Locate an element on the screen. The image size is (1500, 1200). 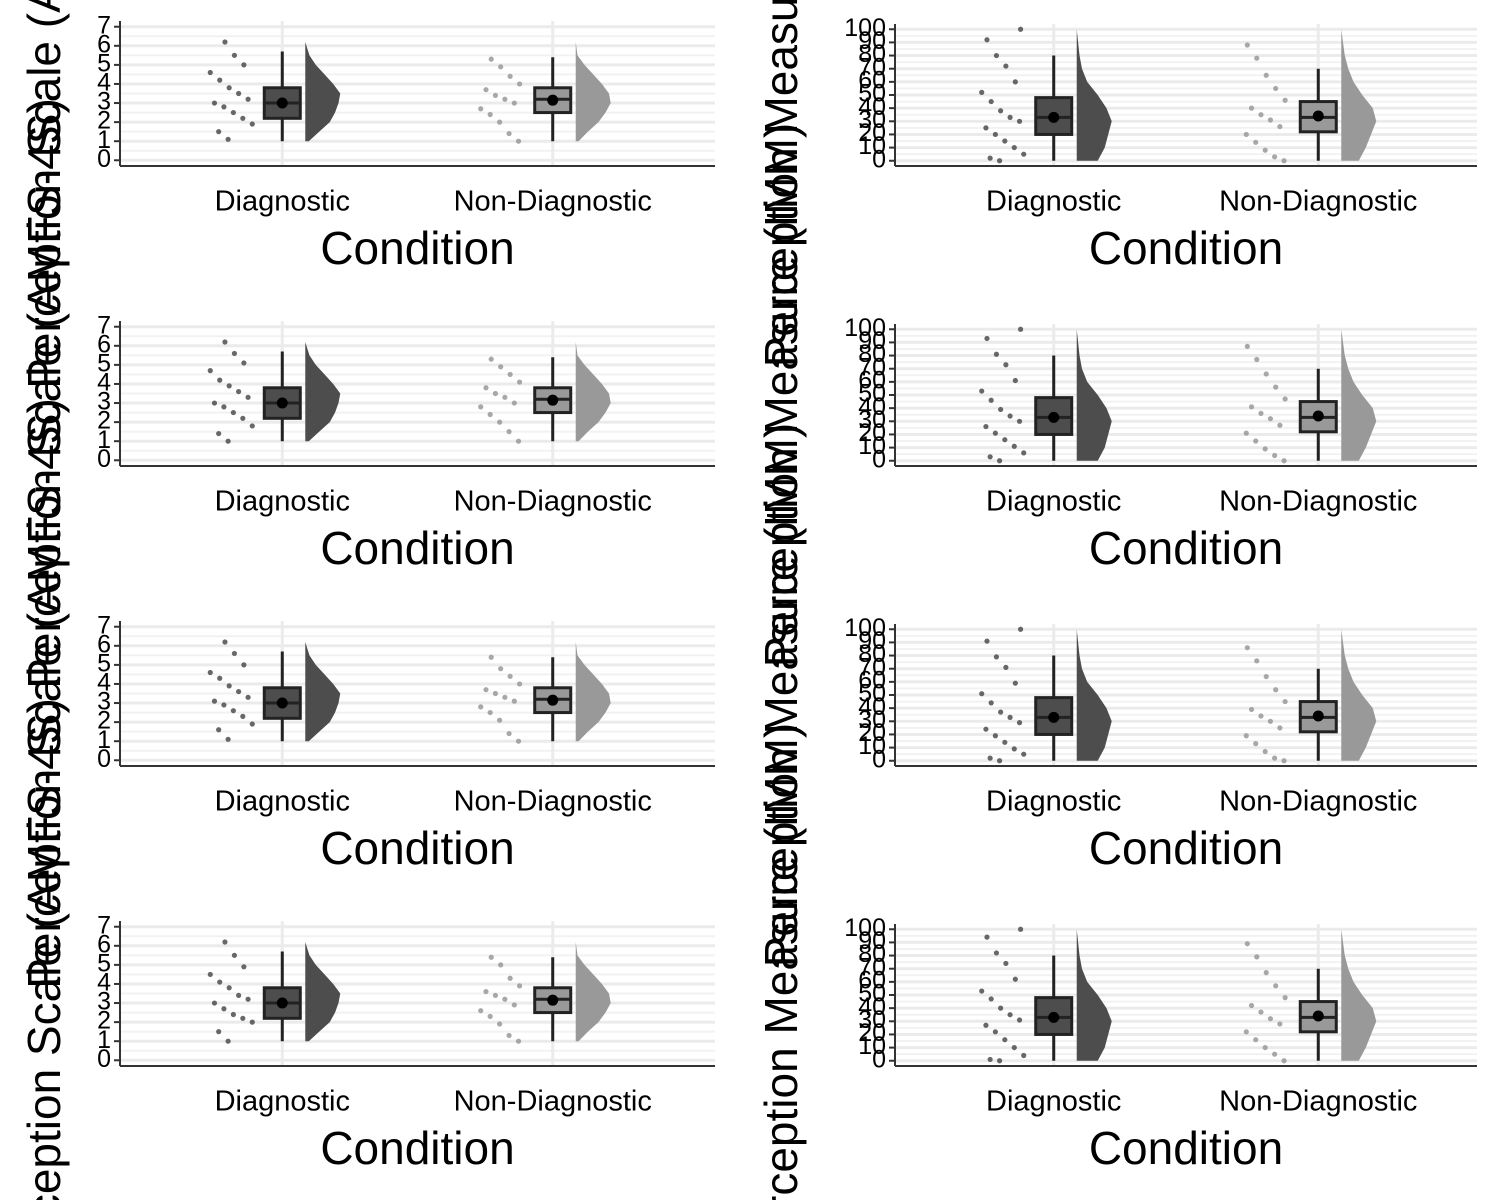
y-tick-label: 0 is located at coordinates (104, 1059).